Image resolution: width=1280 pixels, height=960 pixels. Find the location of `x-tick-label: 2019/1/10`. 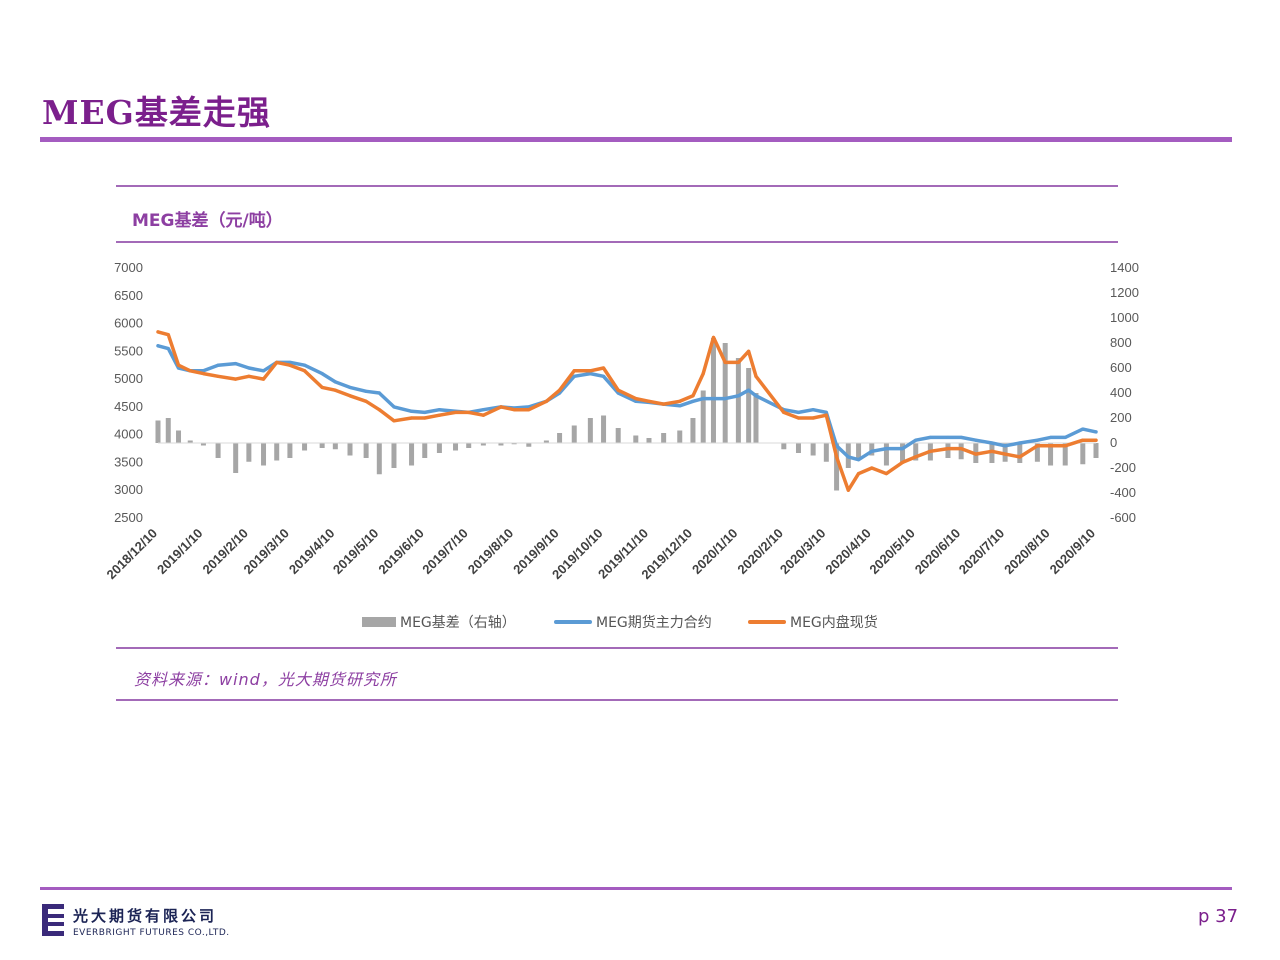

x-tick-label: 2019/1/10 is located at coordinates (180, 552).